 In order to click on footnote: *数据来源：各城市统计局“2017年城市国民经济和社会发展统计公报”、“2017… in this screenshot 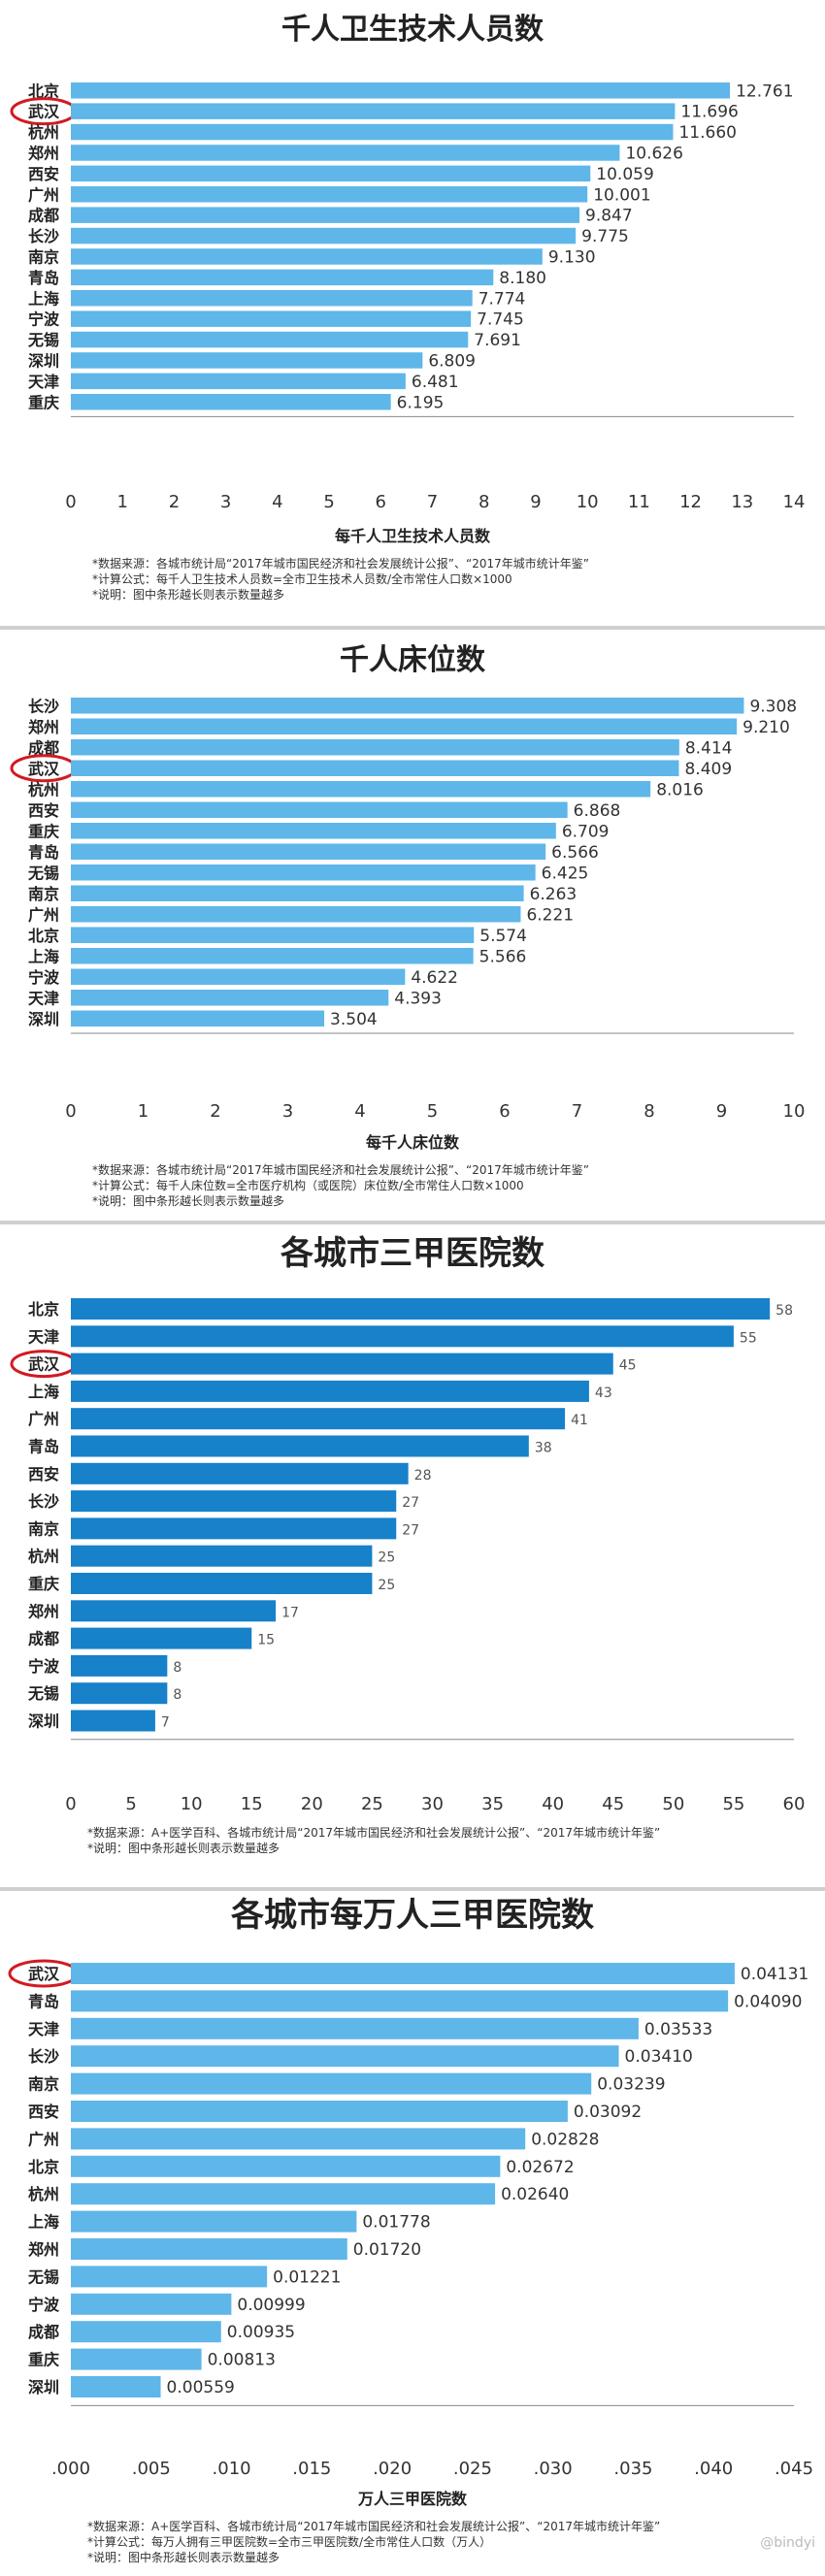, I will do `click(340, 1170)`.